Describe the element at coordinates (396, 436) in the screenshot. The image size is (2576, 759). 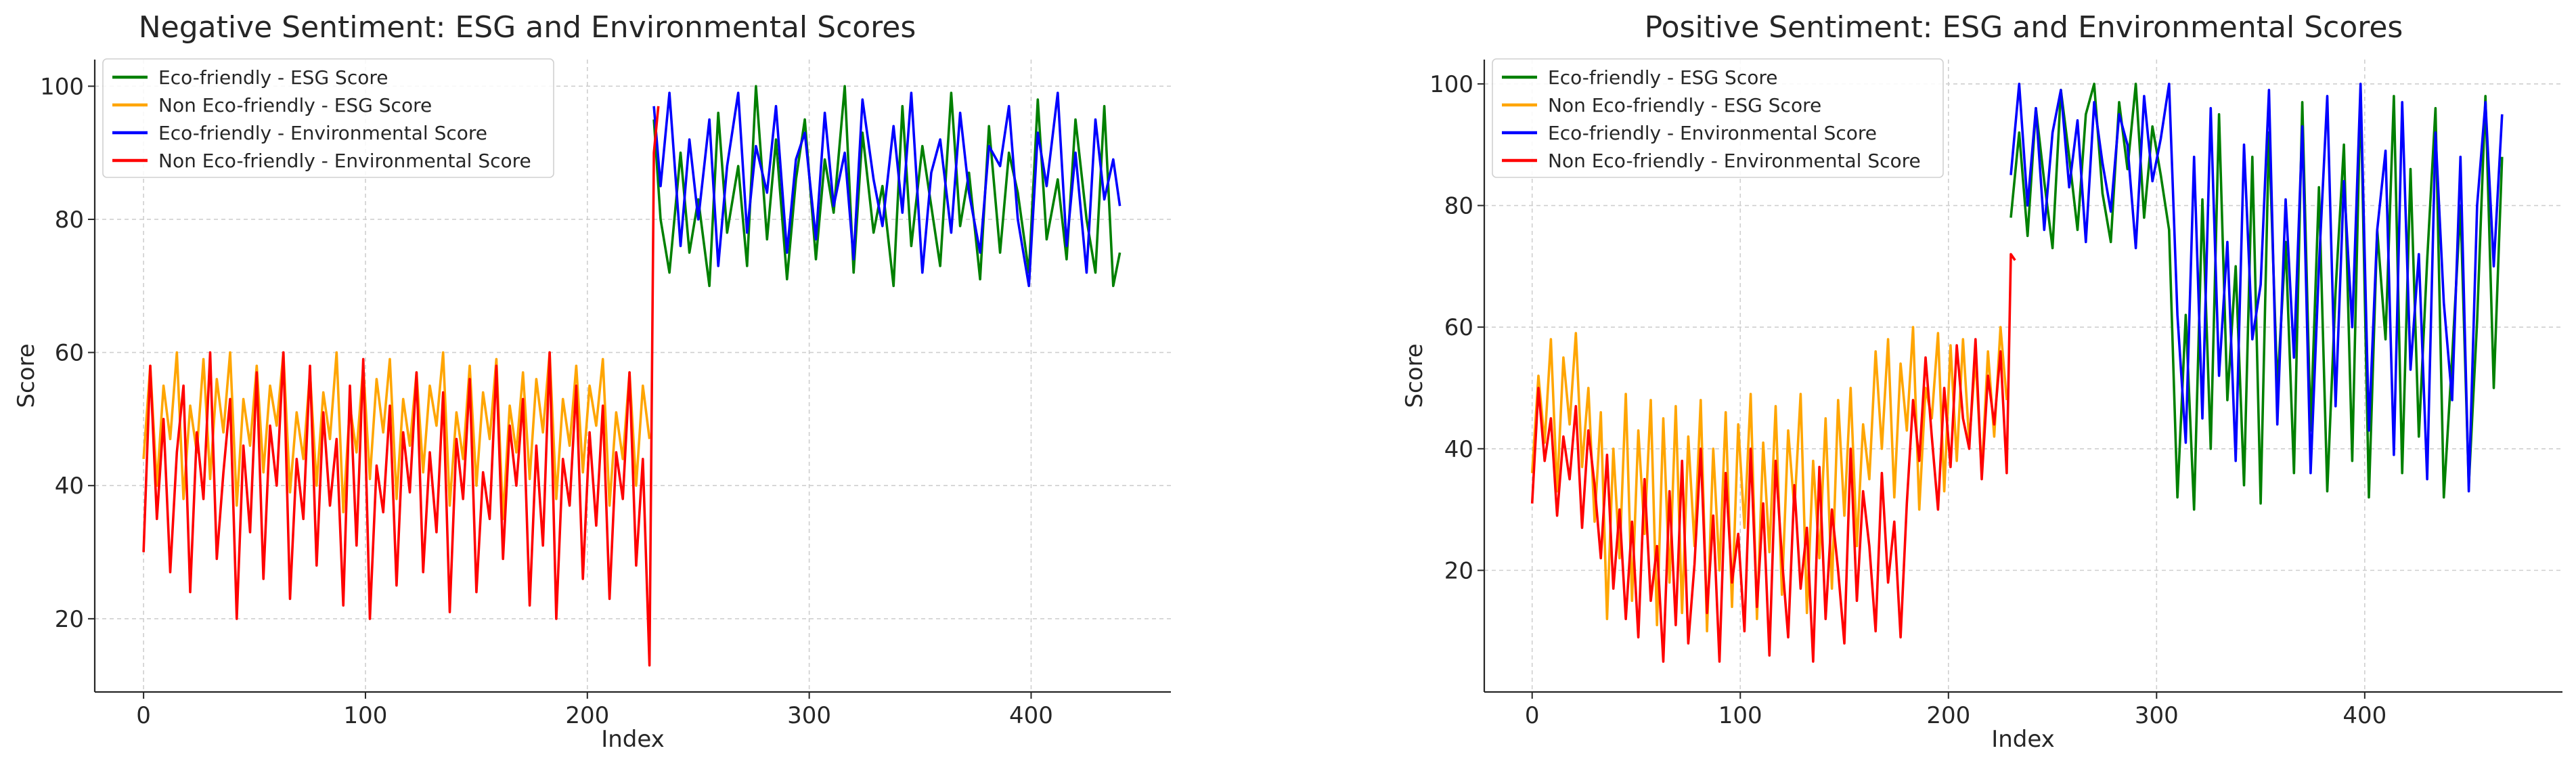
I see `series-line-non-eco-friendly-esg-score` at that location.